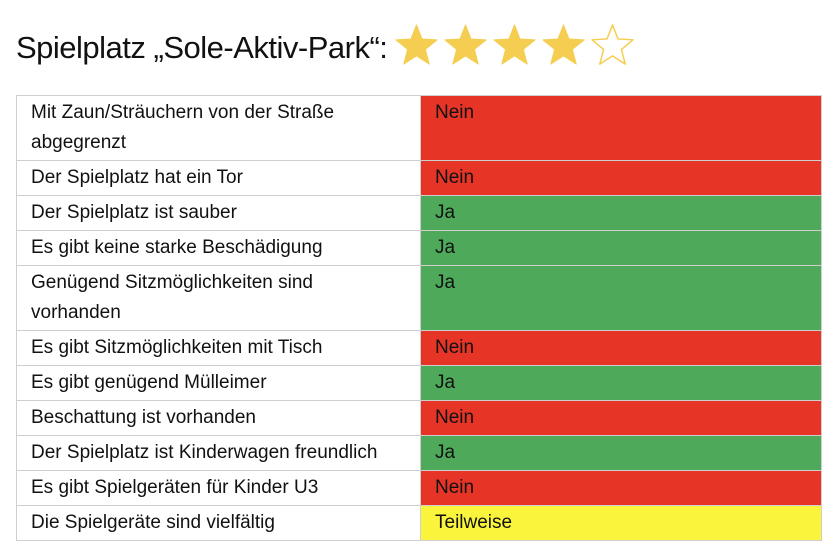 The height and width of the screenshot is (556, 834). I want to click on table-row: Beschattung ist vorhanden Nein, so click(419, 418).